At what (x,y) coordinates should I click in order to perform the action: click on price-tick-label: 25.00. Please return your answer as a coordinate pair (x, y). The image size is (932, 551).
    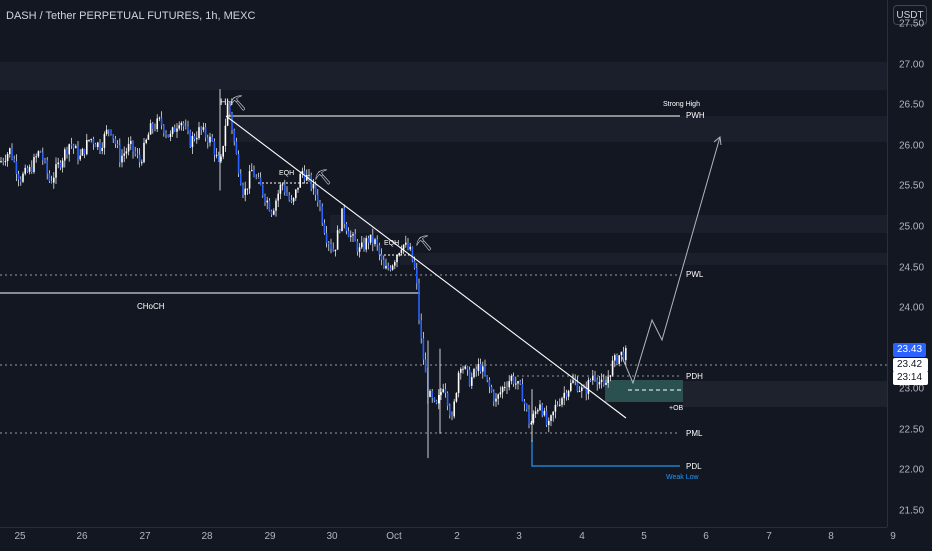
    Looking at the image, I should click on (912, 227).